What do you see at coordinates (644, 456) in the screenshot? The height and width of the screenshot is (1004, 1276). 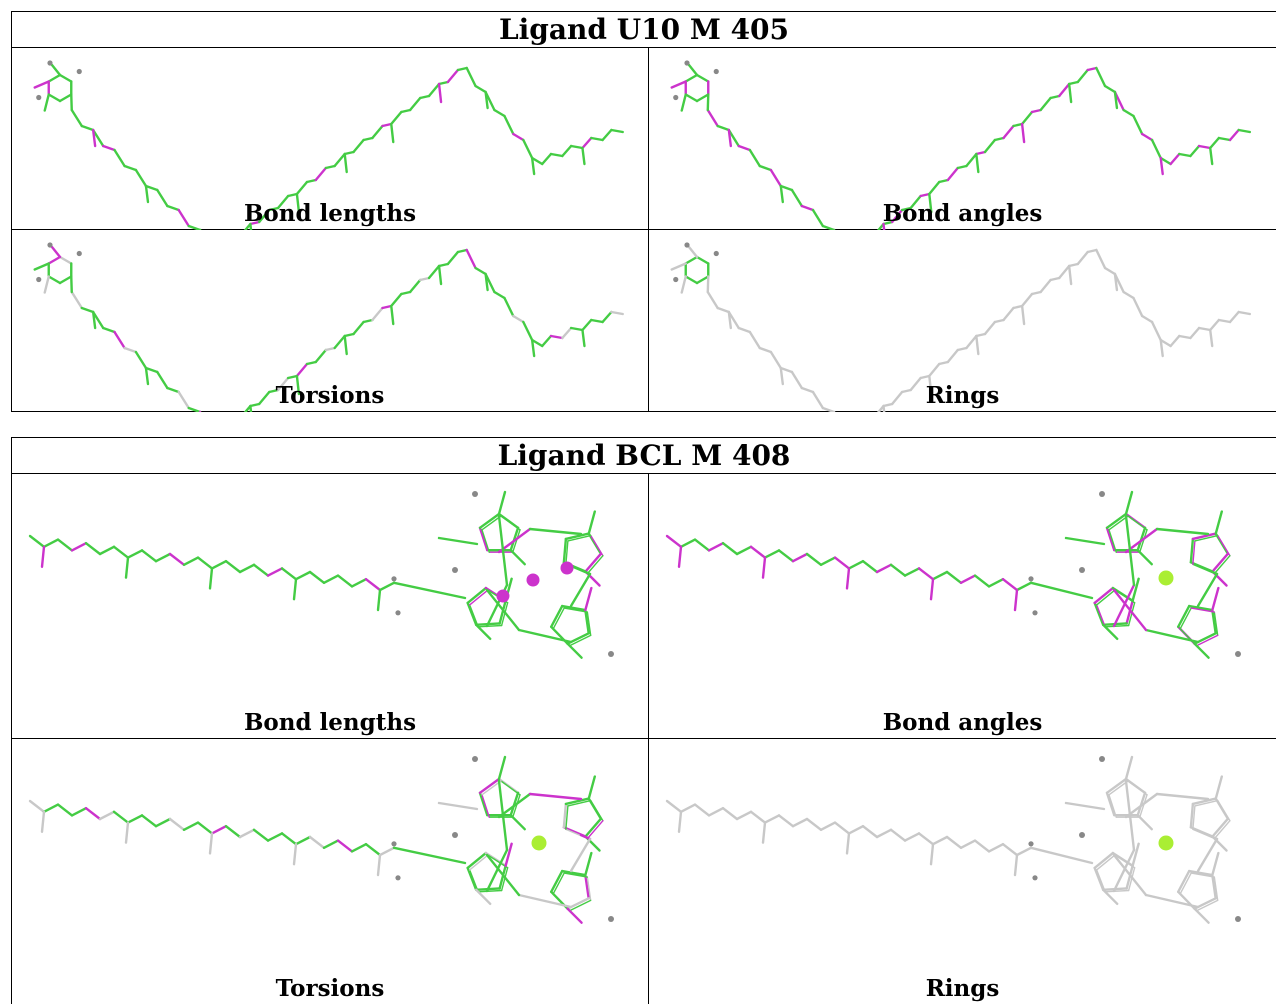 I see `table-title: Ligand BCL M 408` at bounding box center [644, 456].